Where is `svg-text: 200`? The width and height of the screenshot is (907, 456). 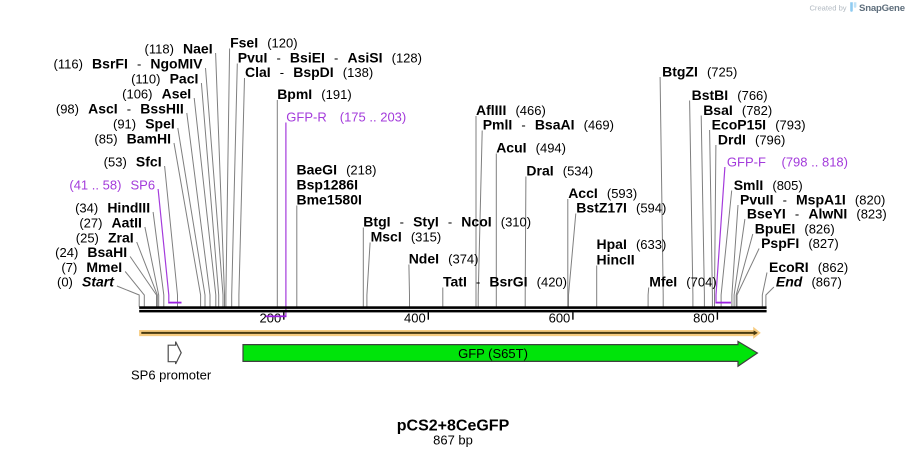 svg-text: 200 is located at coordinates (270, 318).